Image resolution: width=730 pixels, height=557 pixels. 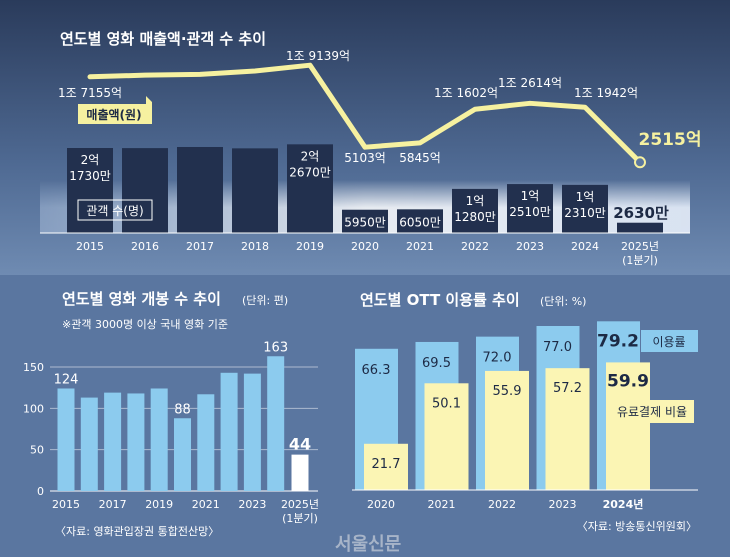 I want to click on bar-value-label: 1억 1280만, so click(x=475, y=209).